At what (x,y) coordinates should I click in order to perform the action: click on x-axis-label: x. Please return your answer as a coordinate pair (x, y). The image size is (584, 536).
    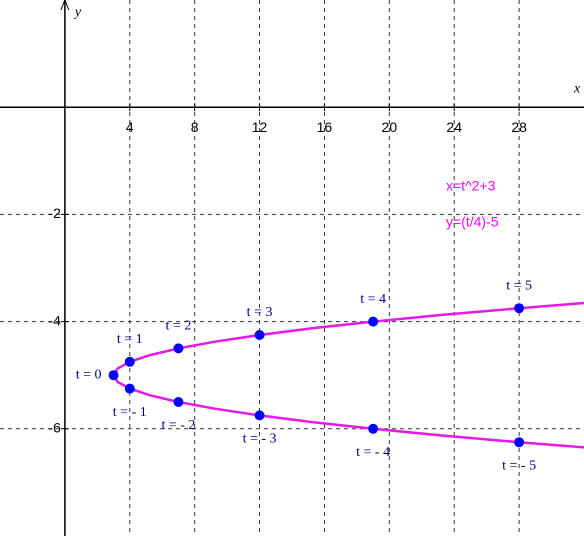
    Looking at the image, I should click on (577, 88).